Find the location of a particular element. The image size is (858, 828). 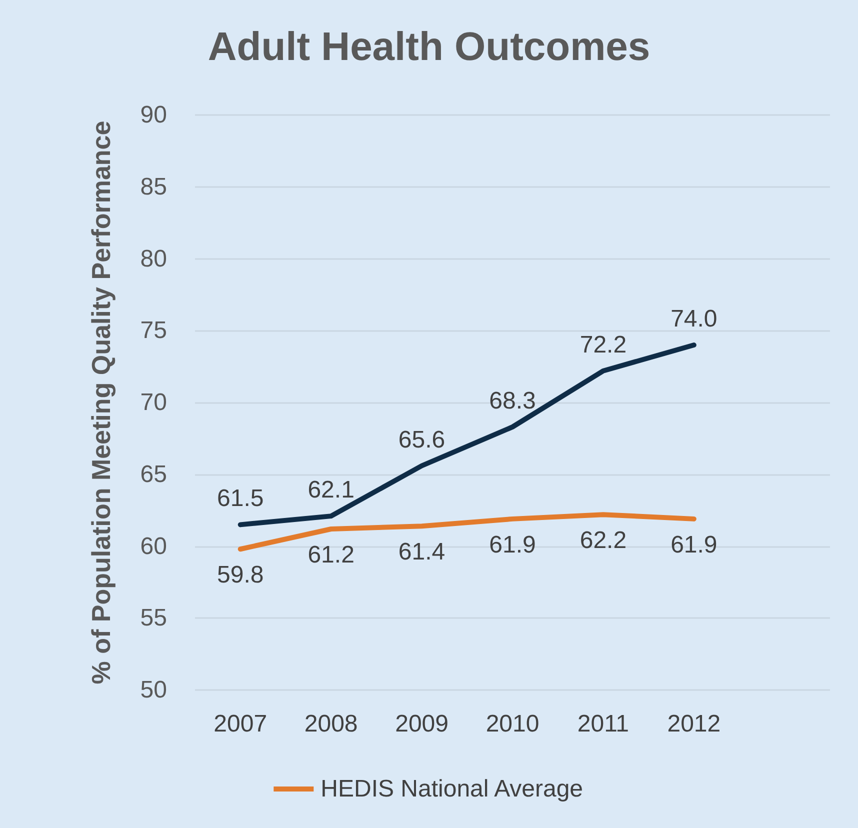

data-label: 68.3 is located at coordinates (512, 400).